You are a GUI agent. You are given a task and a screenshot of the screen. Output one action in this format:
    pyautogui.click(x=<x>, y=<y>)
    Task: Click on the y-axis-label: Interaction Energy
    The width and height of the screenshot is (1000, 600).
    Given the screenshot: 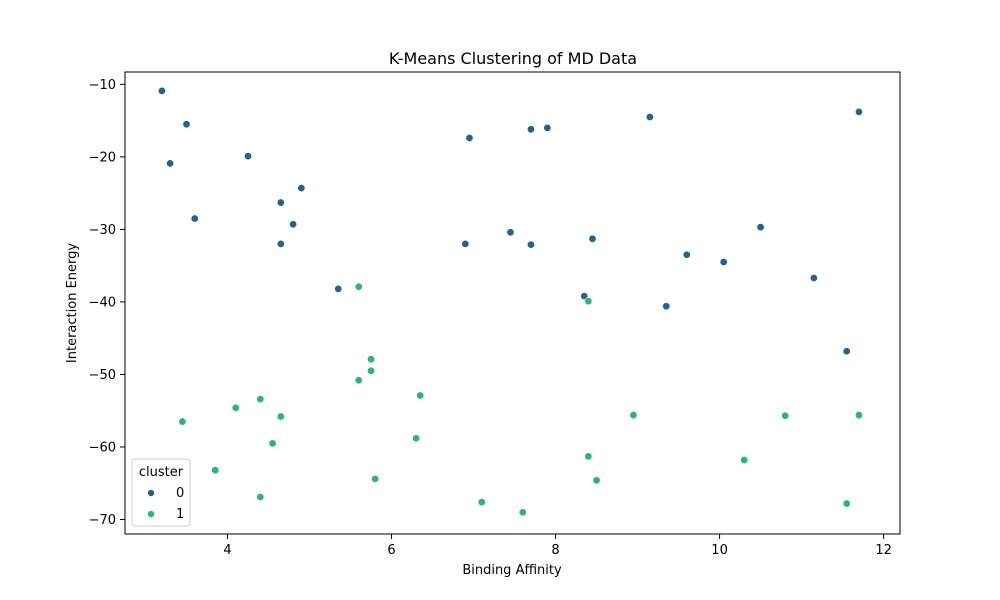 What is the action you would take?
    pyautogui.click(x=72, y=303)
    